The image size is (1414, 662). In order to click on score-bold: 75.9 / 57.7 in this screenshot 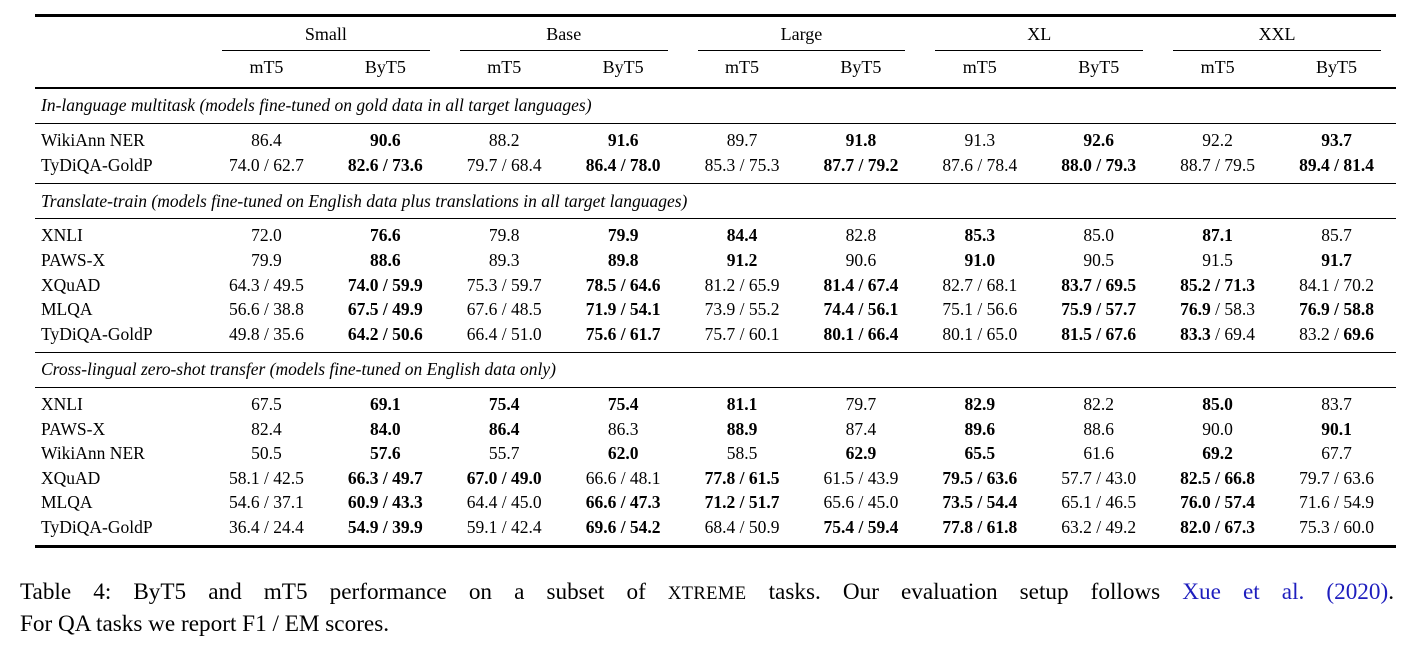, I will do `click(1099, 309)`.